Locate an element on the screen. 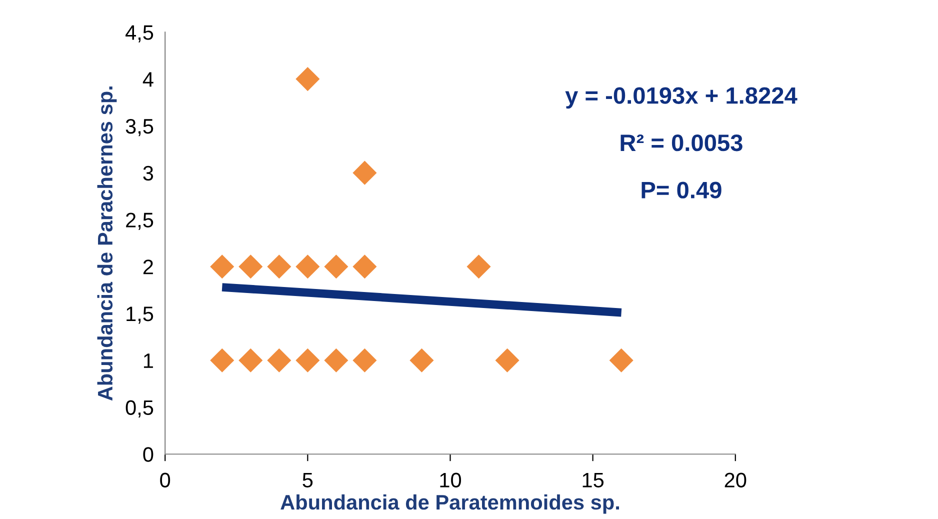 This screenshot has height=519, width=938. y-tick-label: 3 is located at coordinates (148, 173).